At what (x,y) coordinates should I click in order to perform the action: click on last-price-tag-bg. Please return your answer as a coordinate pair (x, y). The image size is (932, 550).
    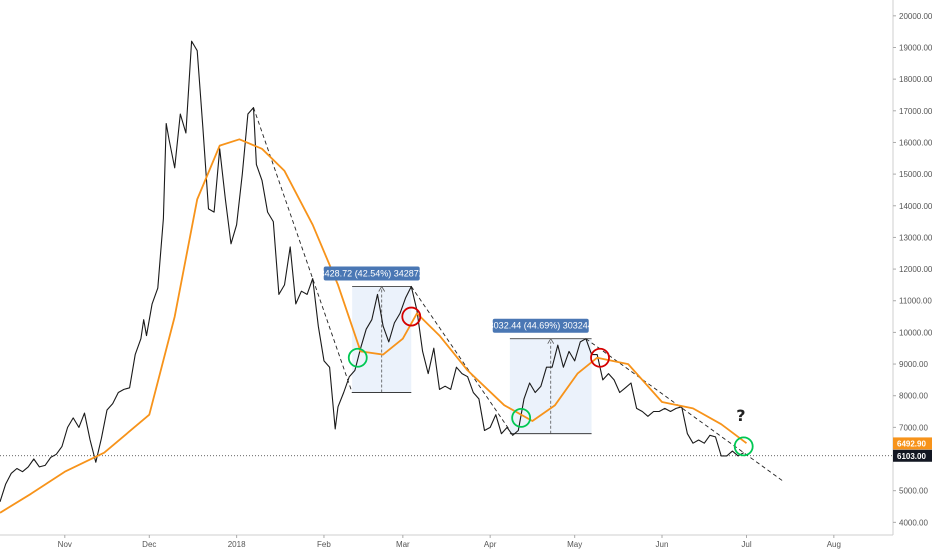
    Looking at the image, I should click on (912, 455).